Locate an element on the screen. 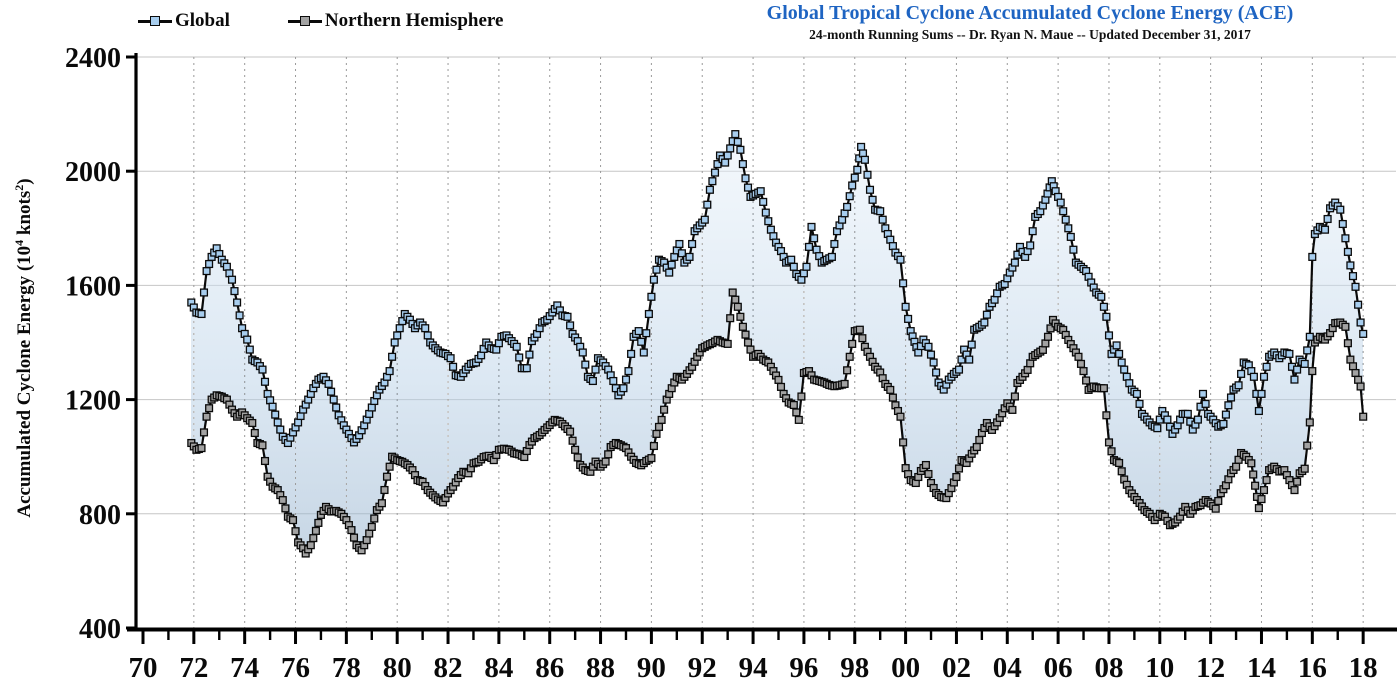 The width and height of the screenshot is (1400, 695). legend-item-northern-hemisphere: Northern Hemisphere is located at coordinates (395, 21).